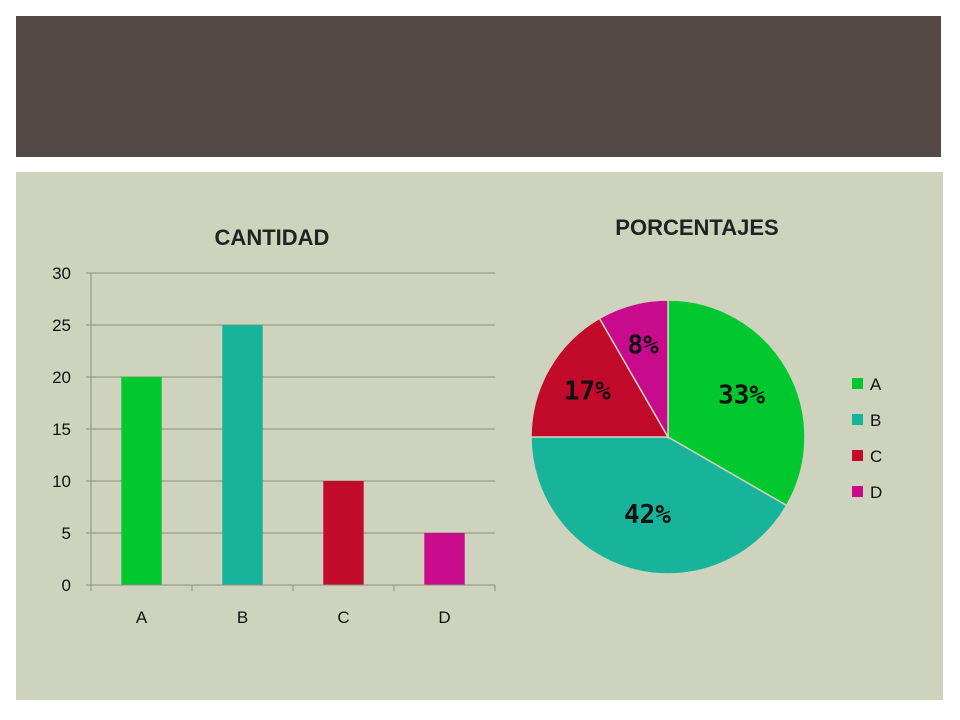  What do you see at coordinates (61, 481) in the screenshot?
I see `bar-y-tick-label: 10` at bounding box center [61, 481].